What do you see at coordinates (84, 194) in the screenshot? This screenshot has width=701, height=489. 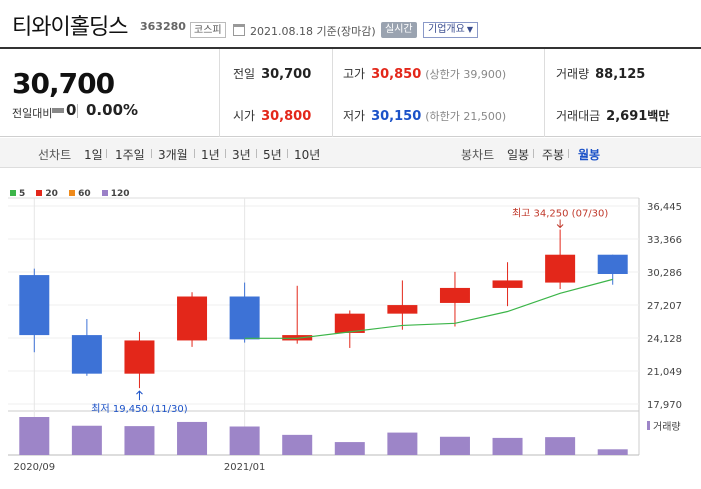 I see `legend-ma60-label: 60` at bounding box center [84, 194].